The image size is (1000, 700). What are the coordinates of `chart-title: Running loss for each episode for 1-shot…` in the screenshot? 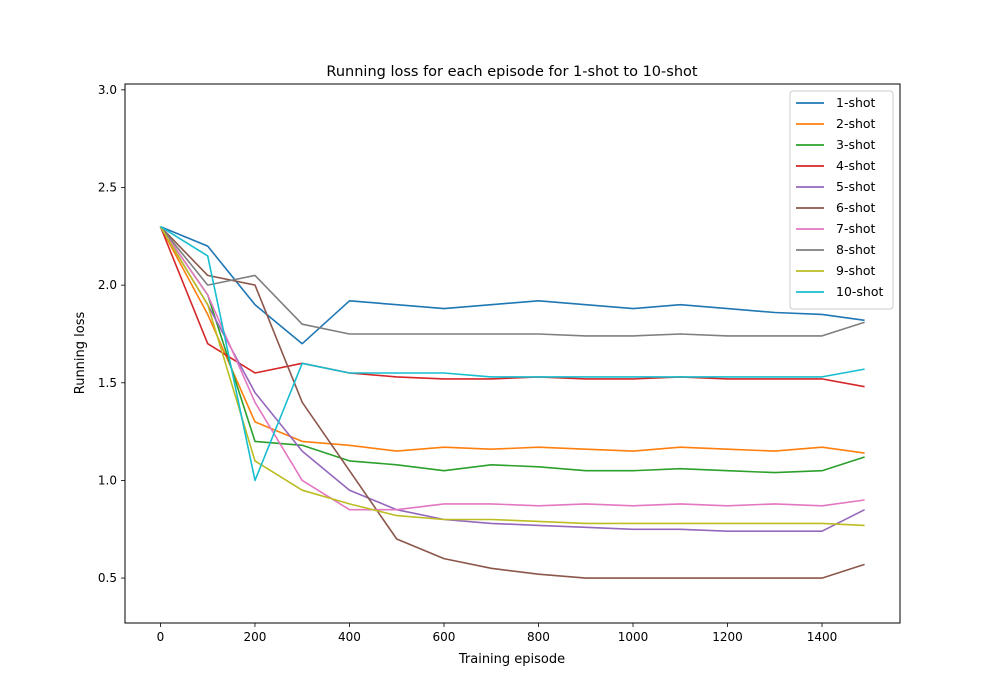 It's located at (511, 72).